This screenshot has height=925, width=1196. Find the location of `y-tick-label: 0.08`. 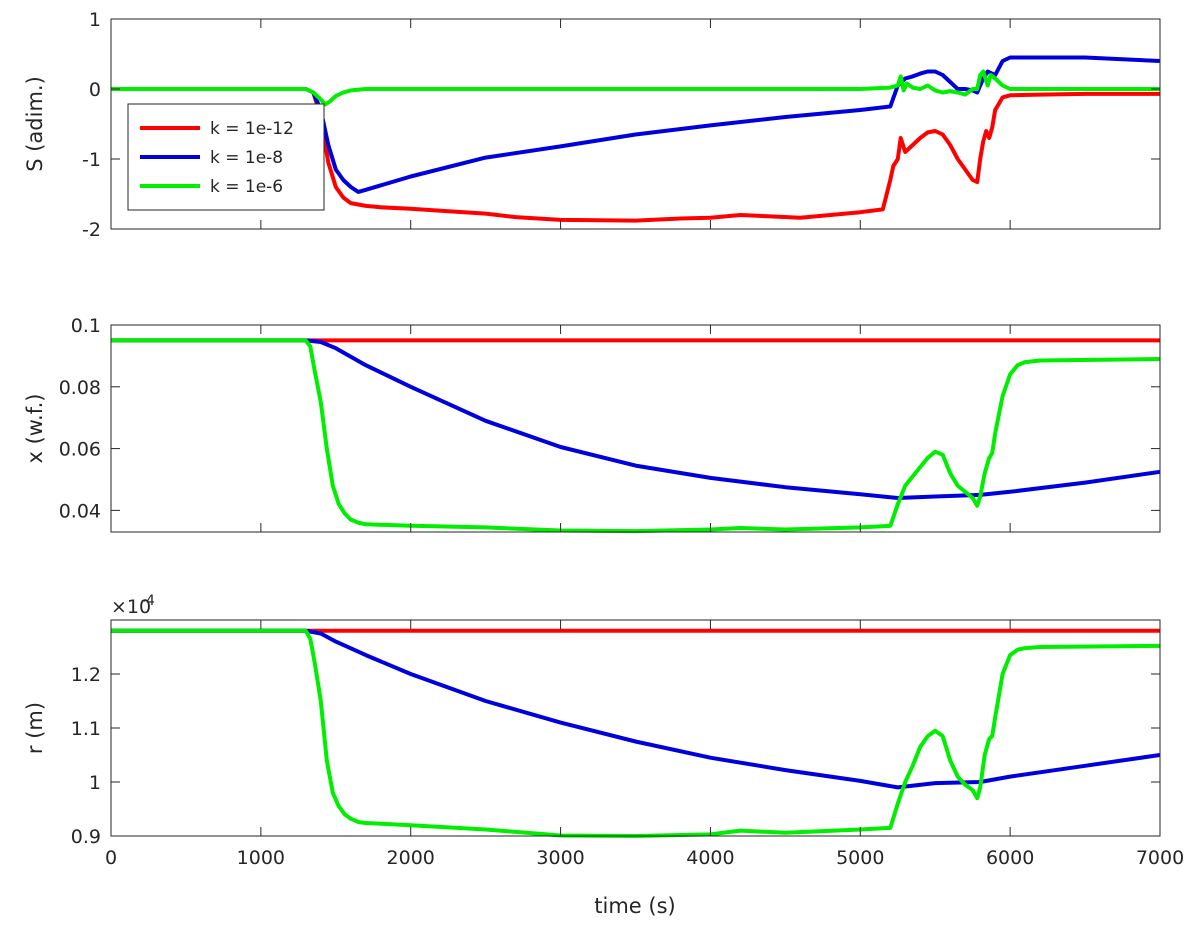

y-tick-label: 0.08 is located at coordinates (80, 388).